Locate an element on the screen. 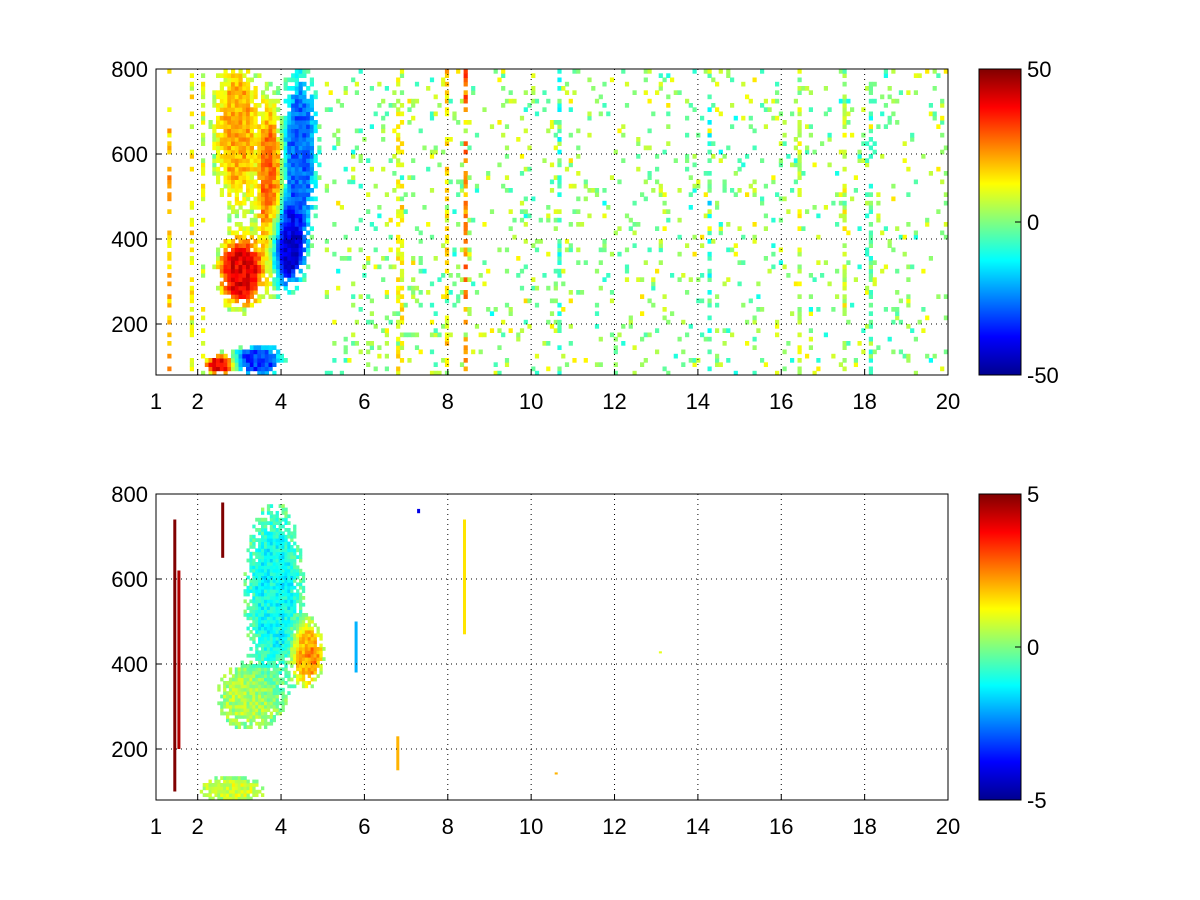  x-tick-label: 8 is located at coordinates (448, 401).